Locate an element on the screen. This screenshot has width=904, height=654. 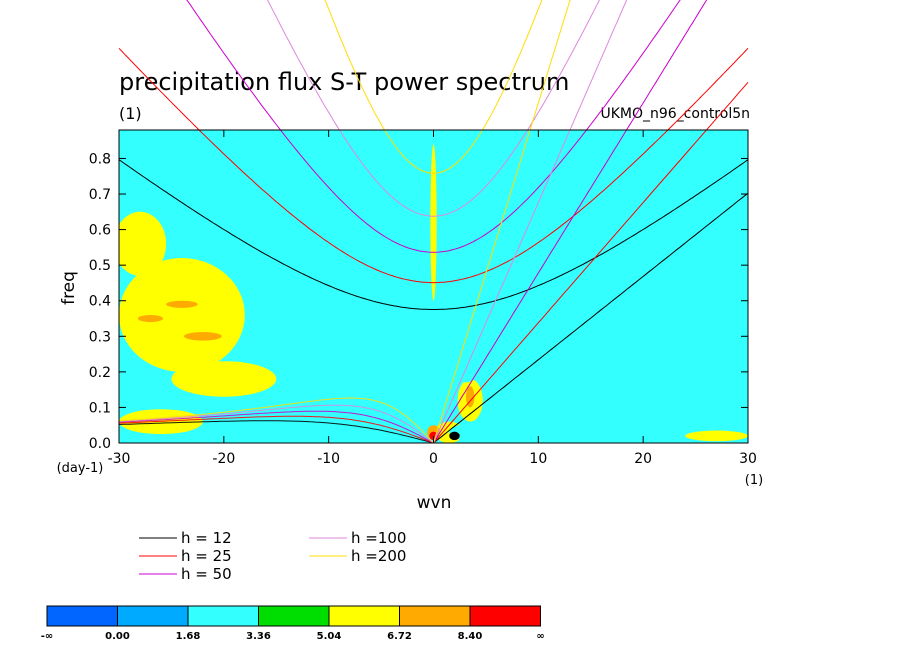
x-axis-label: wvn is located at coordinates (434, 503).